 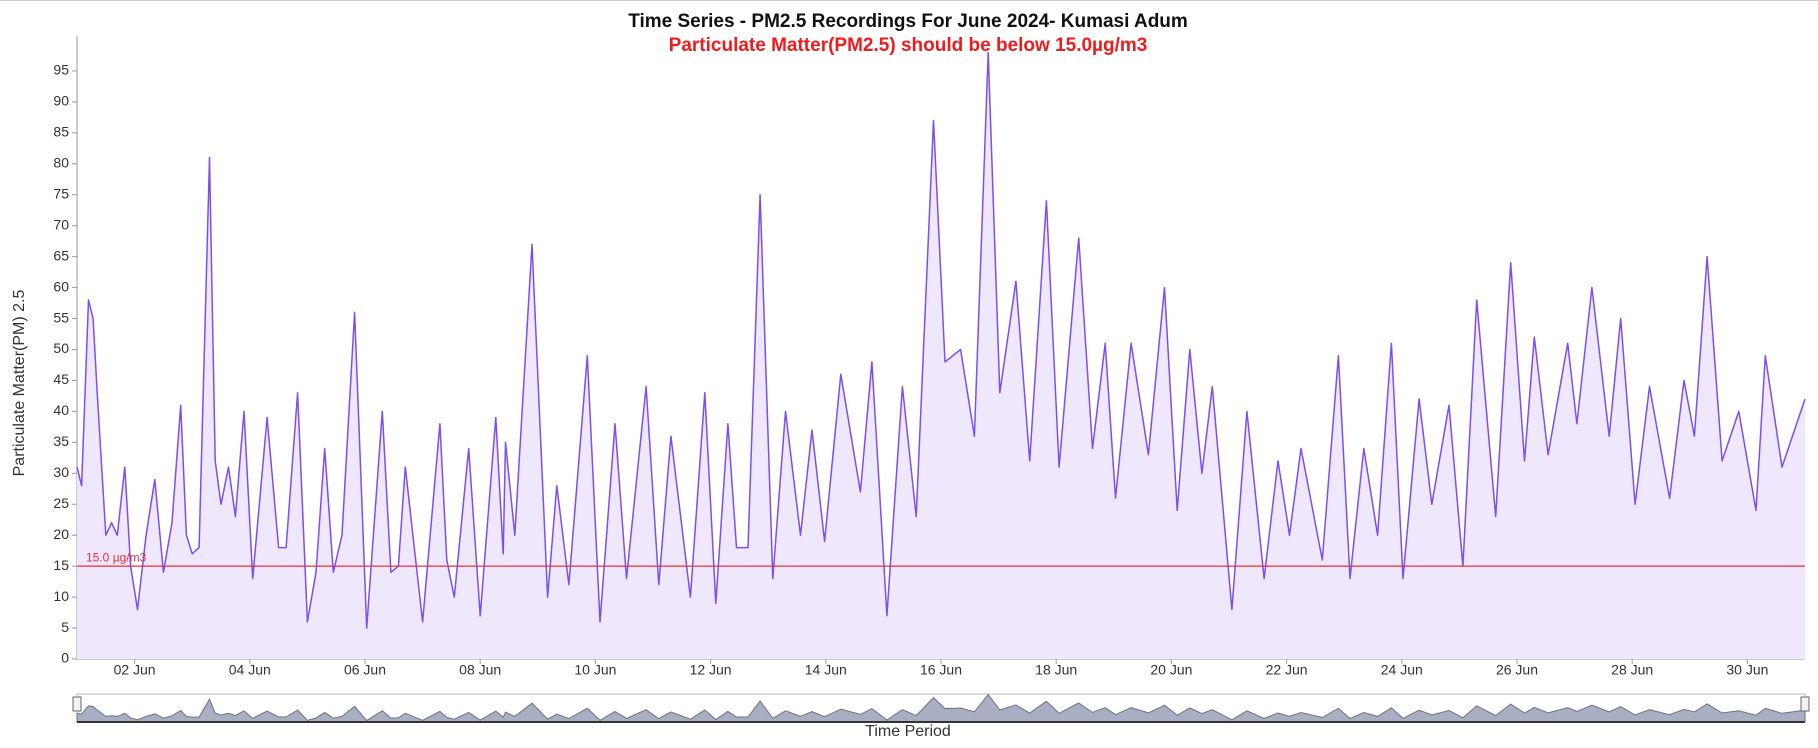 I want to click on y-tick-label: 95, so click(x=61, y=70).